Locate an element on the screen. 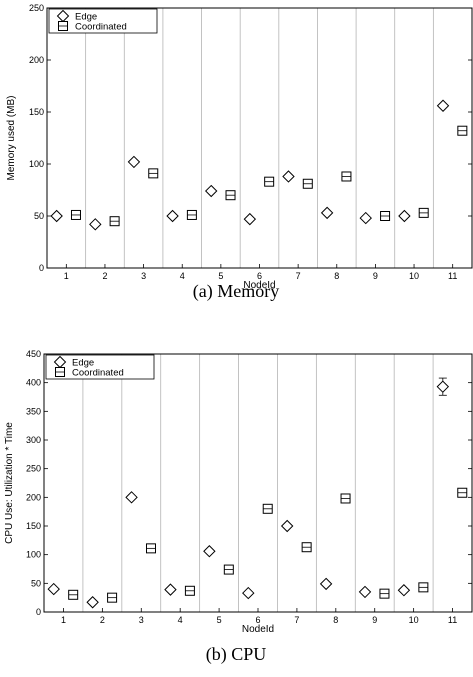  y-axis-title: Memory used (MB) is located at coordinates (11, 137).